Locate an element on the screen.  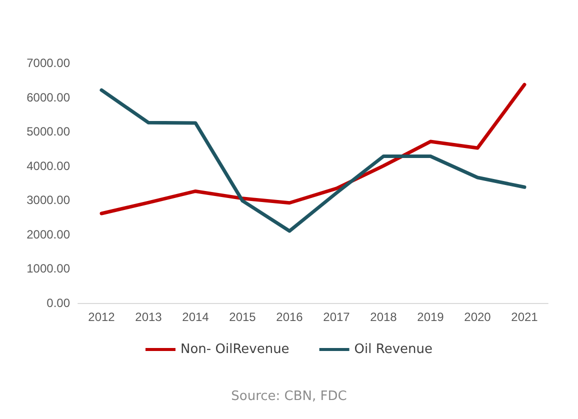
x-tick-label: 2015 is located at coordinates (242, 317).